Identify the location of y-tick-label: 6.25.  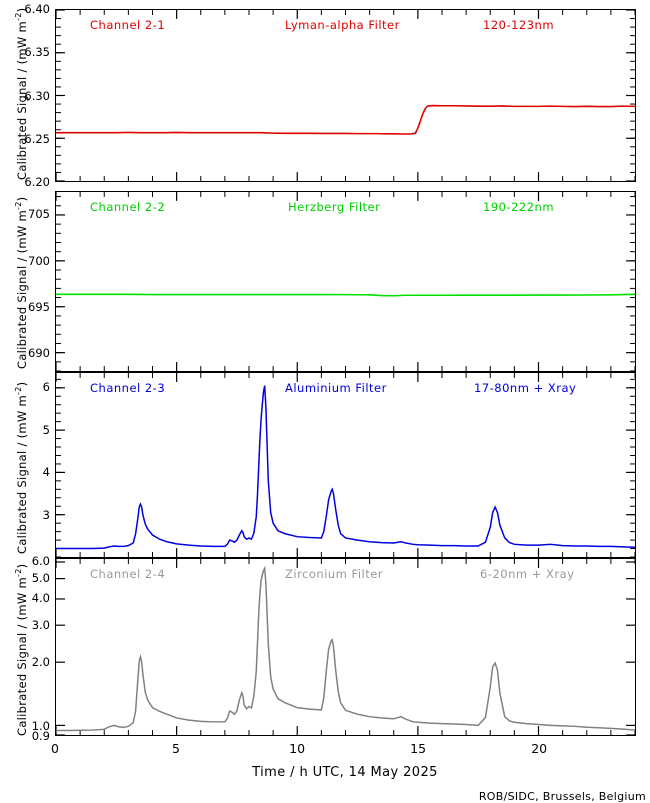
(37, 138).